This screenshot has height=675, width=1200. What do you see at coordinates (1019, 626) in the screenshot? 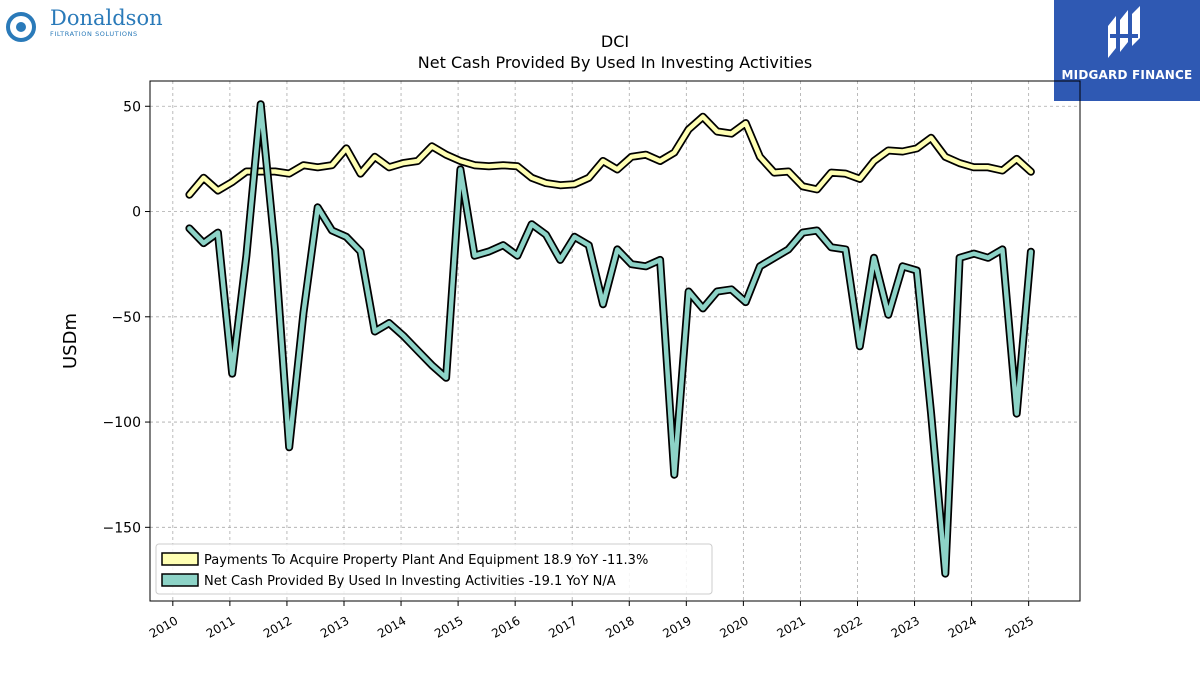
I see `x-tick-label: 2025` at bounding box center [1019, 626].